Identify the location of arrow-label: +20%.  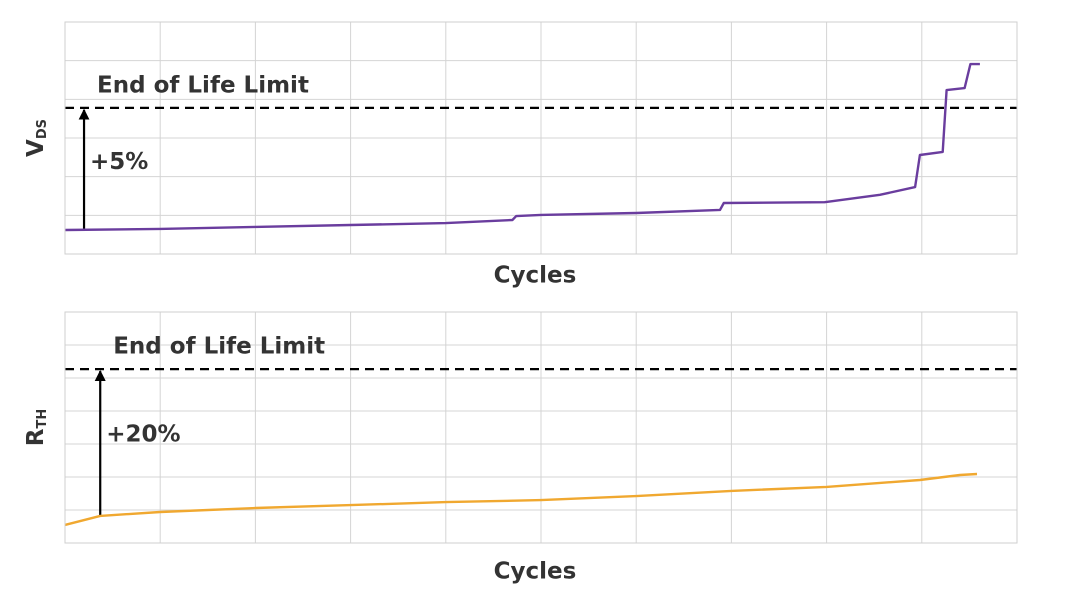
(143, 435).